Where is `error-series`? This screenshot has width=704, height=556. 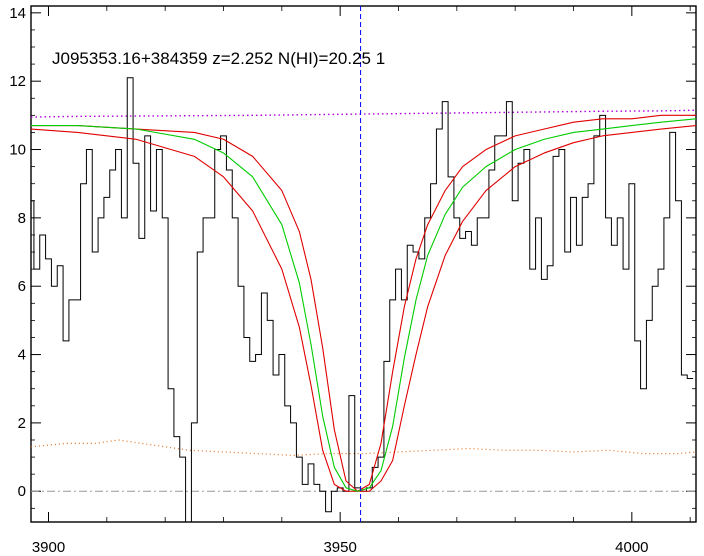
error-series is located at coordinates (363, 447).